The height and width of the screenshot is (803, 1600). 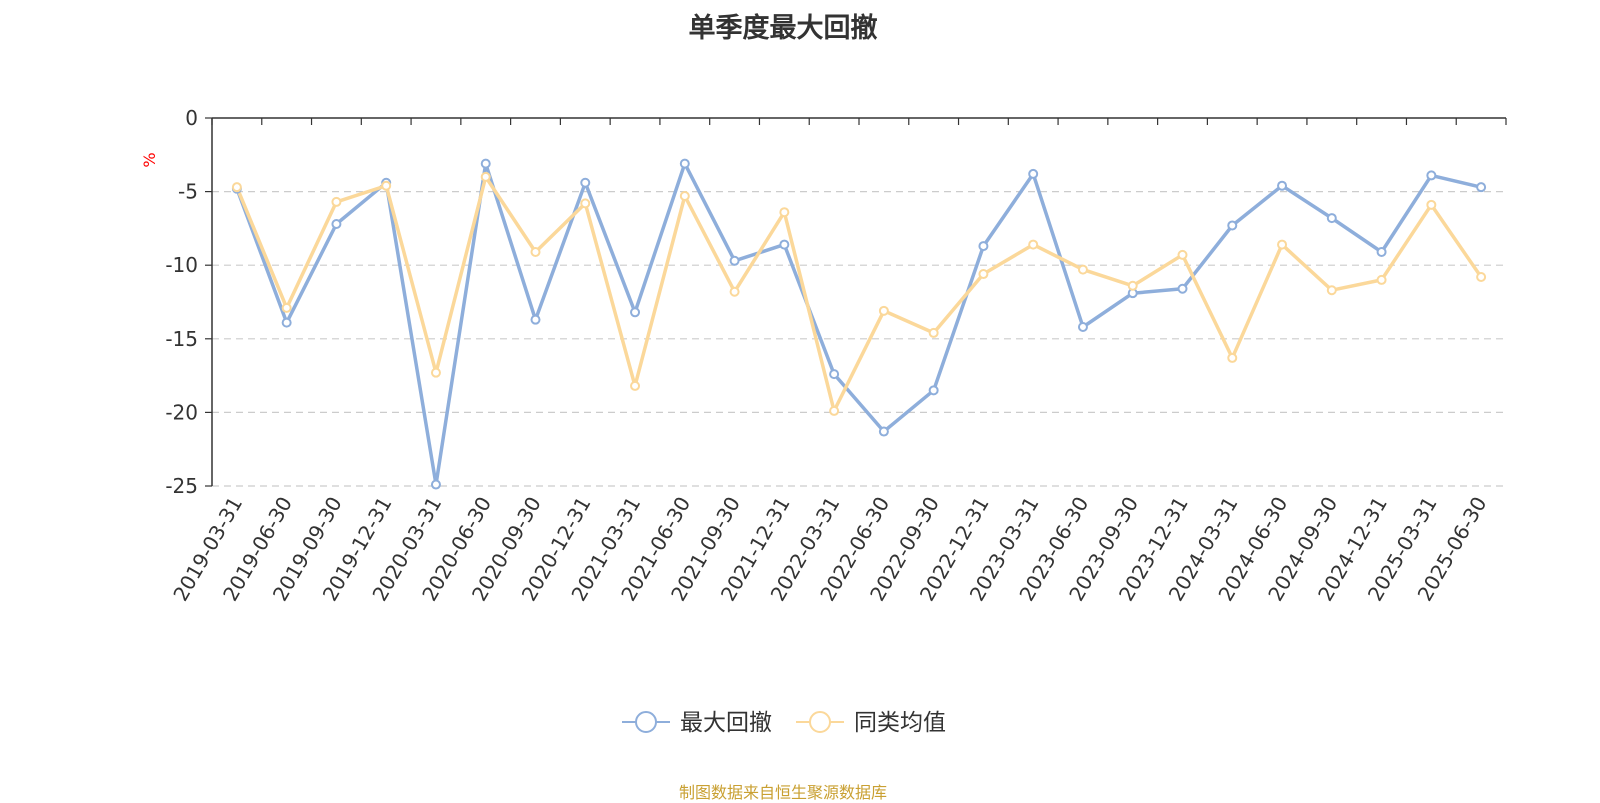 I want to click on legend-label: 最大回撤, so click(x=726, y=723).